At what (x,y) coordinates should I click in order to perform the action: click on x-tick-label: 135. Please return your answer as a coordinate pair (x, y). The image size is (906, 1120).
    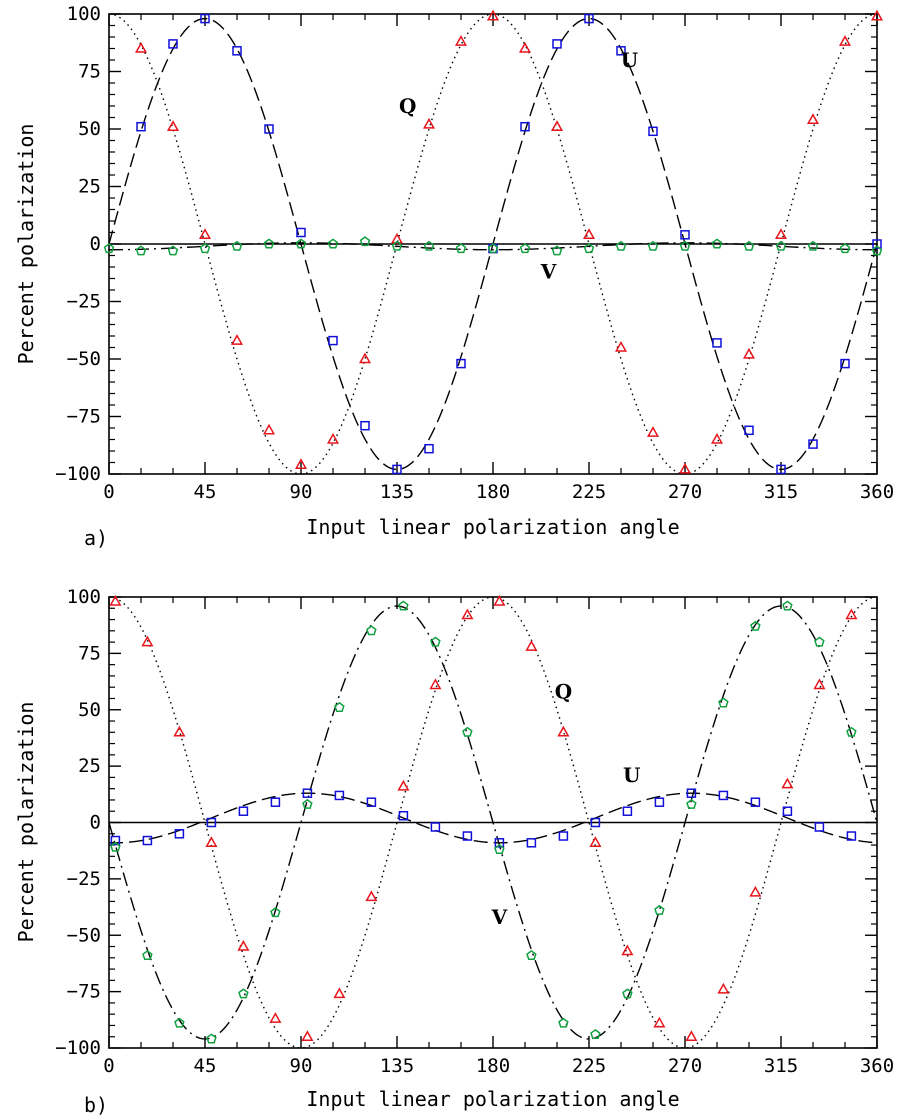
    Looking at the image, I should click on (397, 492).